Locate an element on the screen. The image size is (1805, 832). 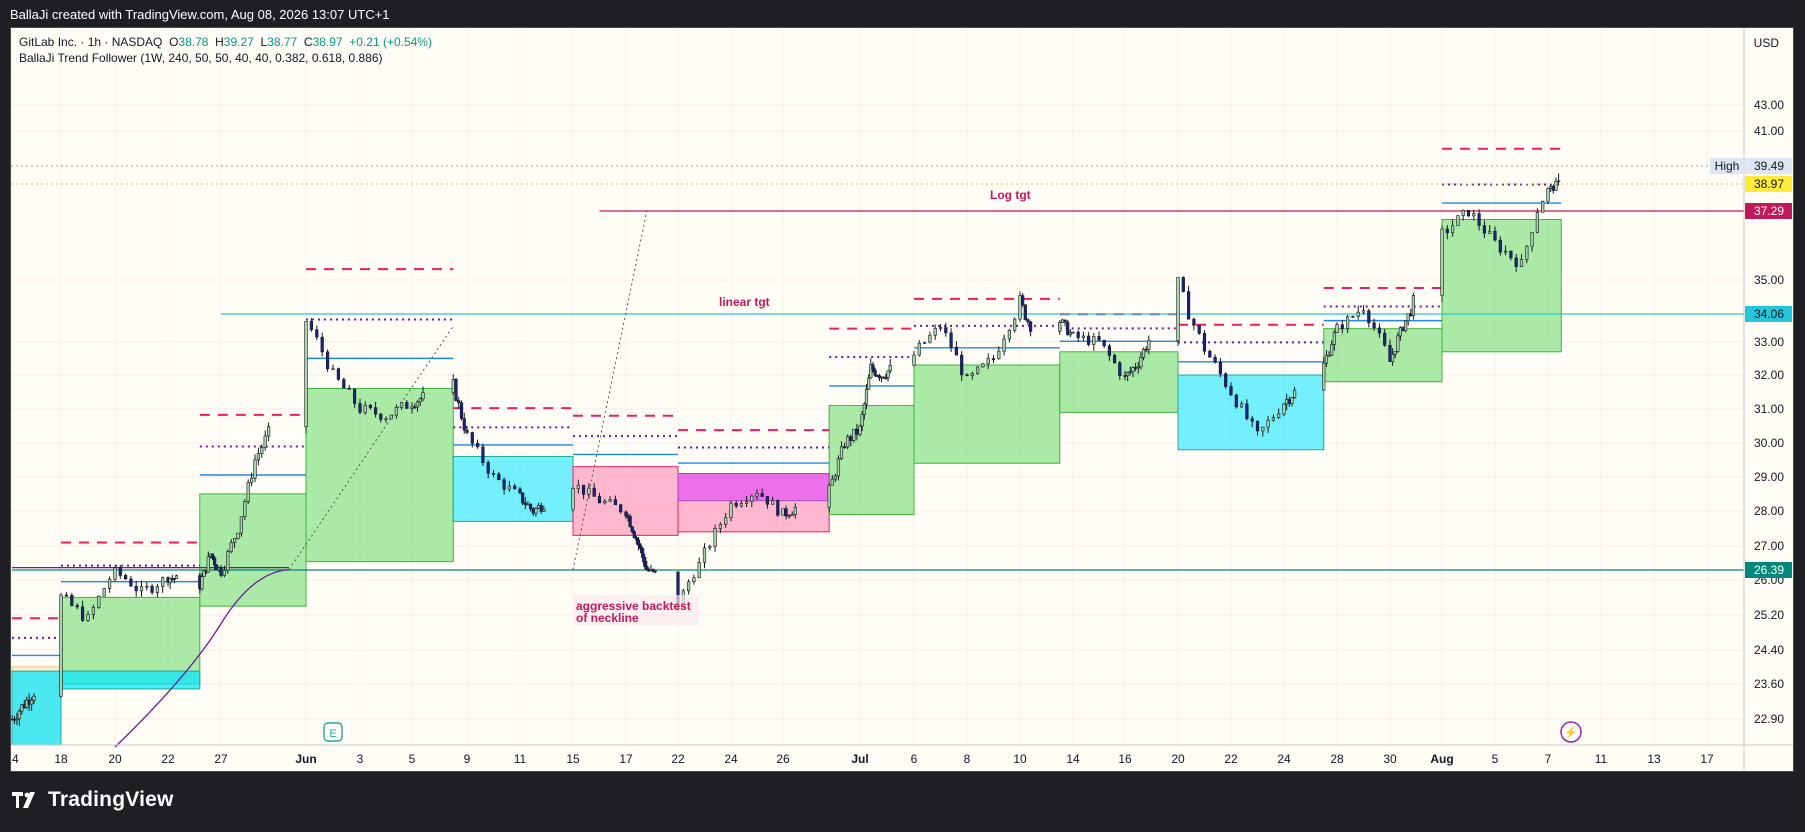
measure-line is located at coordinates (371, 447).